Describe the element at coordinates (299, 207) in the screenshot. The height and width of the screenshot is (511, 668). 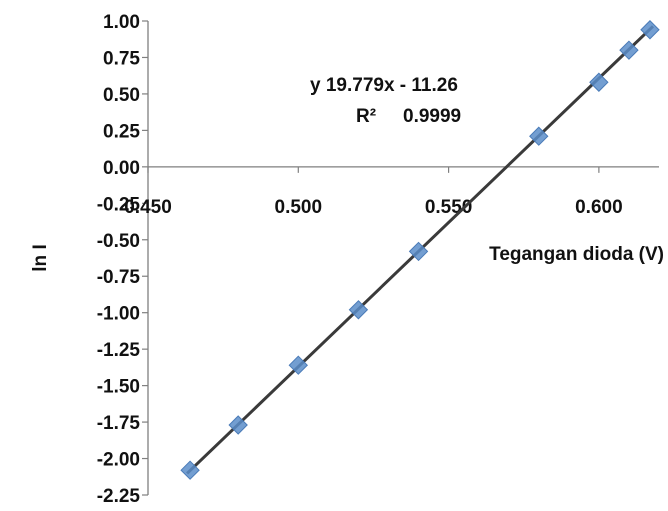
I see `x-tick-label: 0.500` at that location.